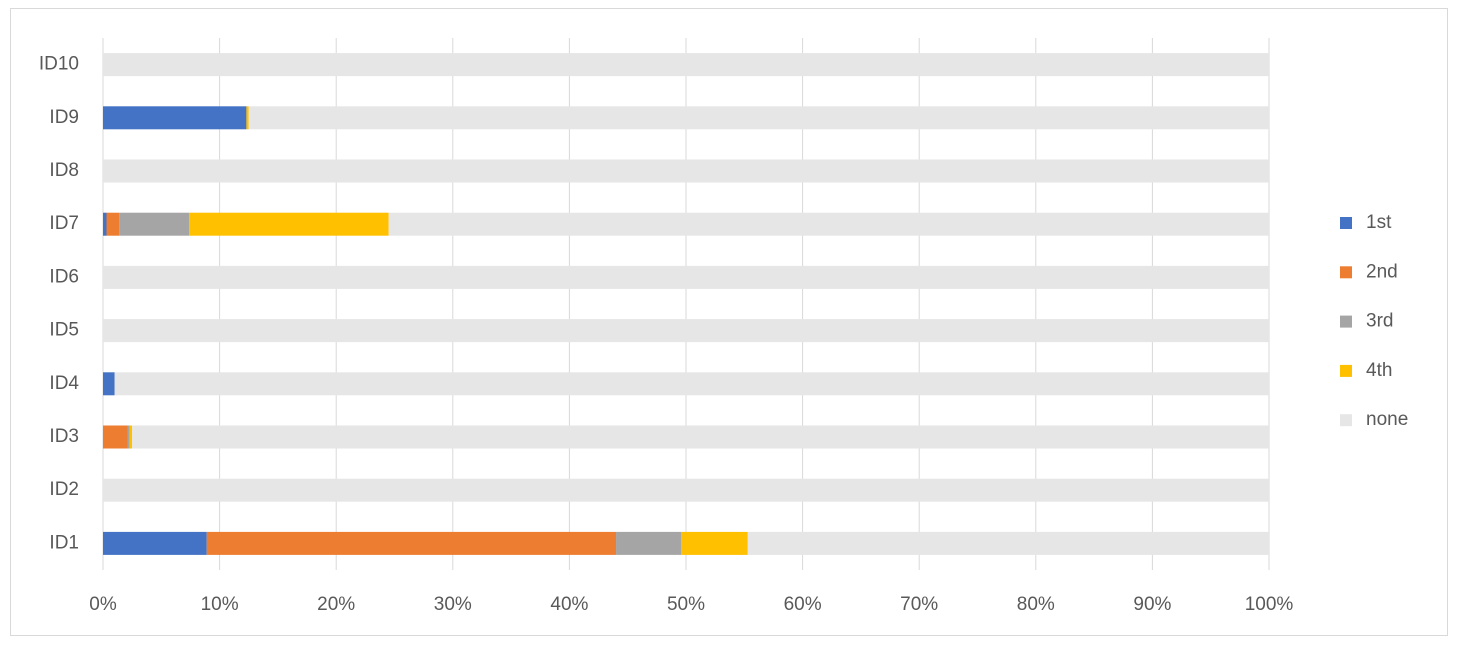 The height and width of the screenshot is (646, 1458). Describe the element at coordinates (569, 604) in the screenshot. I see `x-tick-label: 40%` at that location.